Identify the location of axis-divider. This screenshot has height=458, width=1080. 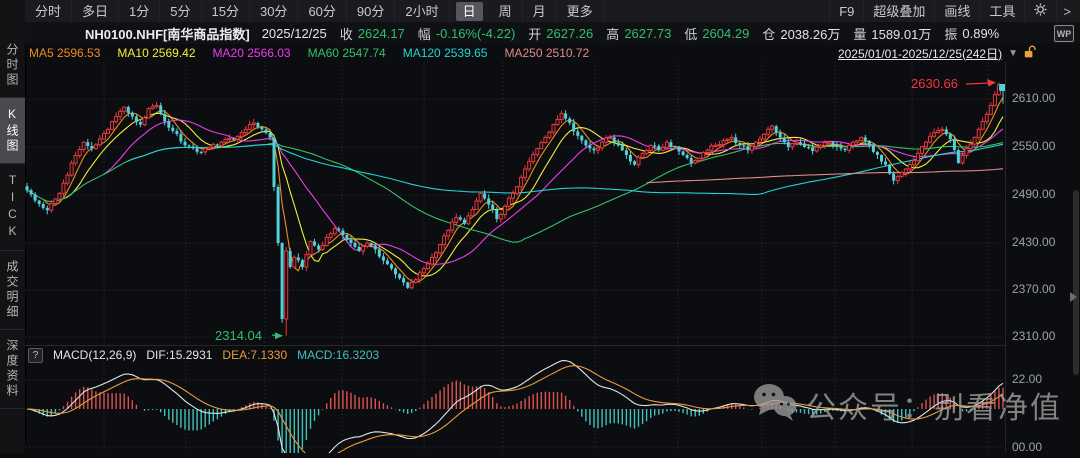
(1005, 257).